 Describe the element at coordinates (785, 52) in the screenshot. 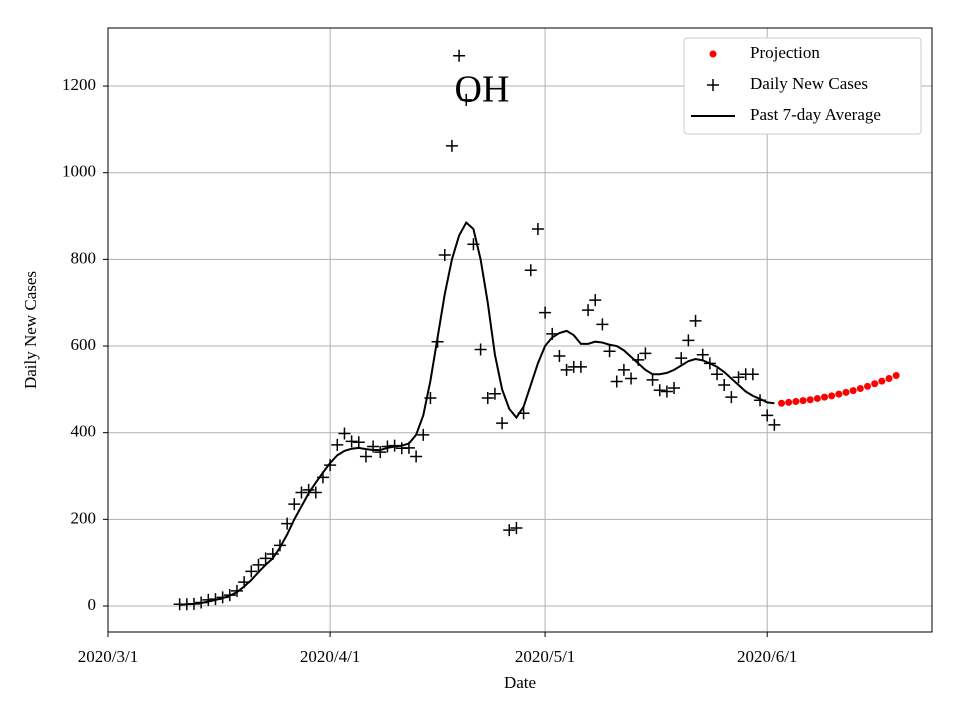

I see `legend-label: Projection` at that location.